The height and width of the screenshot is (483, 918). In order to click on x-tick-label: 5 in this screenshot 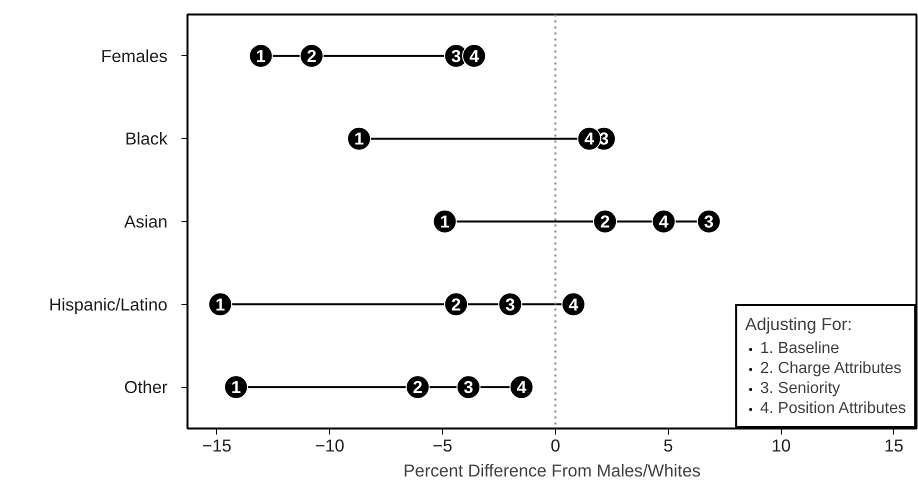, I will do `click(668, 446)`.